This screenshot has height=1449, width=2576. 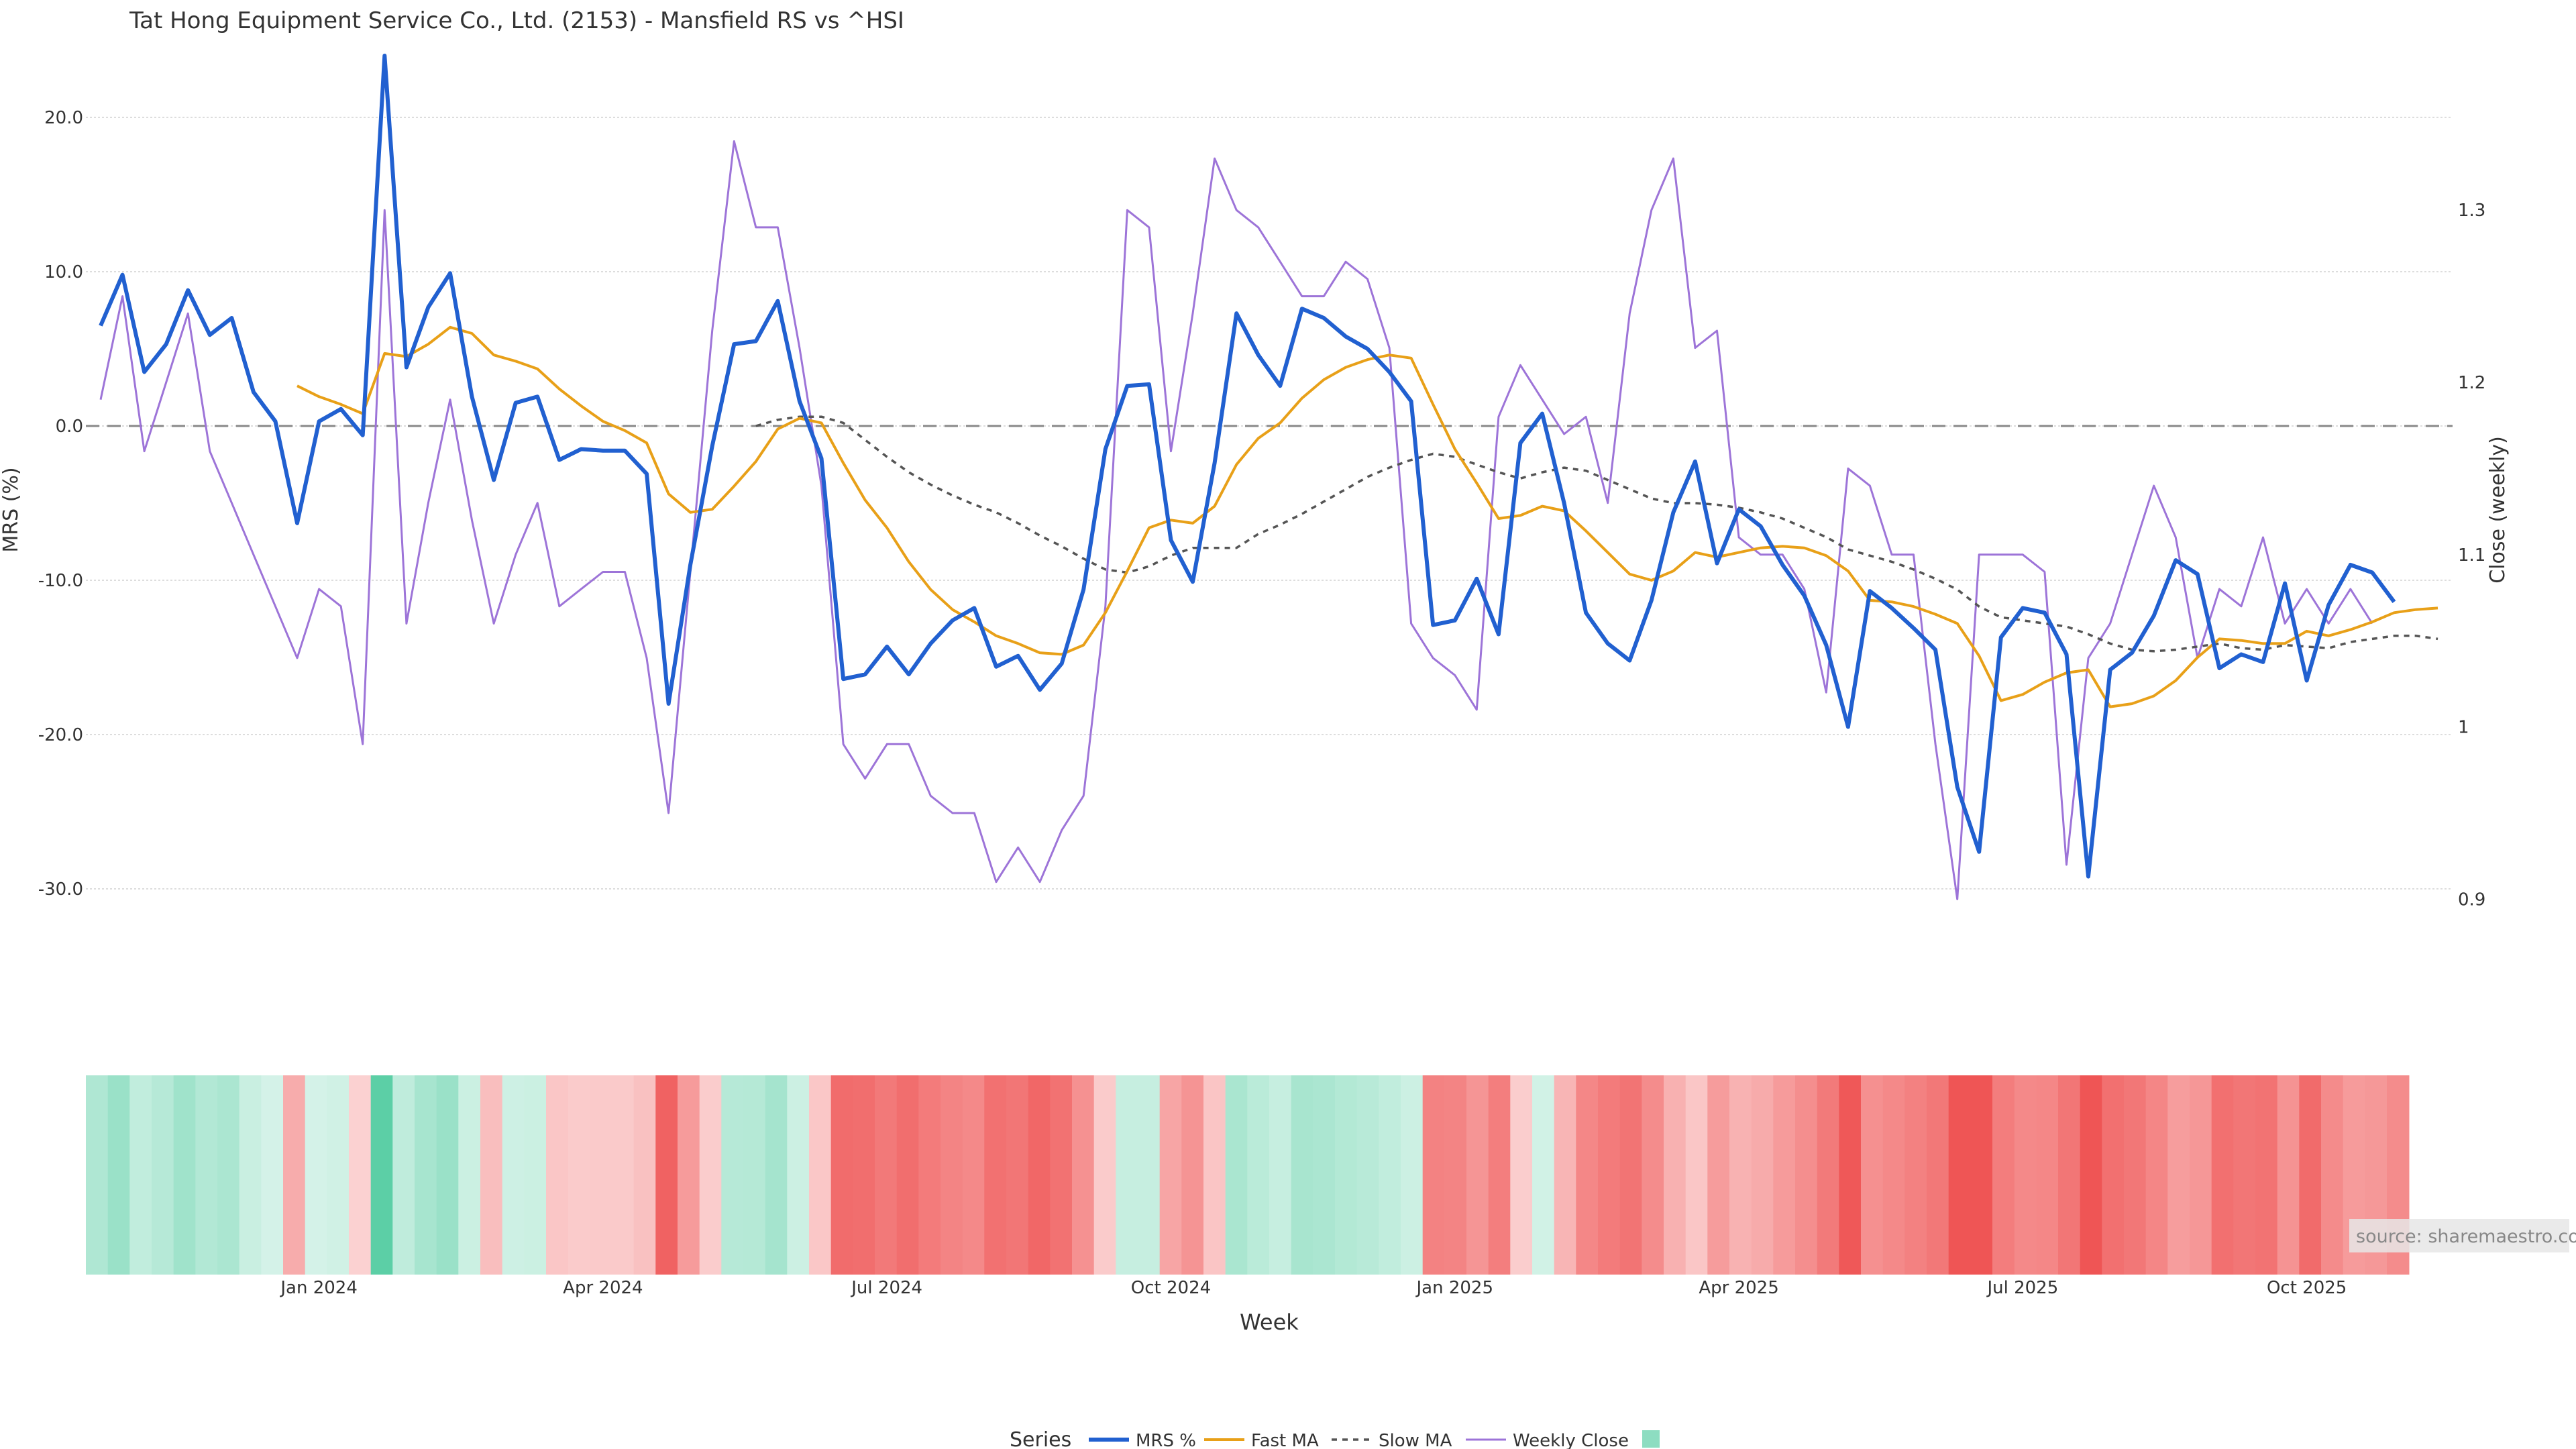 What do you see at coordinates (1269, 1322) in the screenshot?
I see `x-axis-label: Week` at bounding box center [1269, 1322].